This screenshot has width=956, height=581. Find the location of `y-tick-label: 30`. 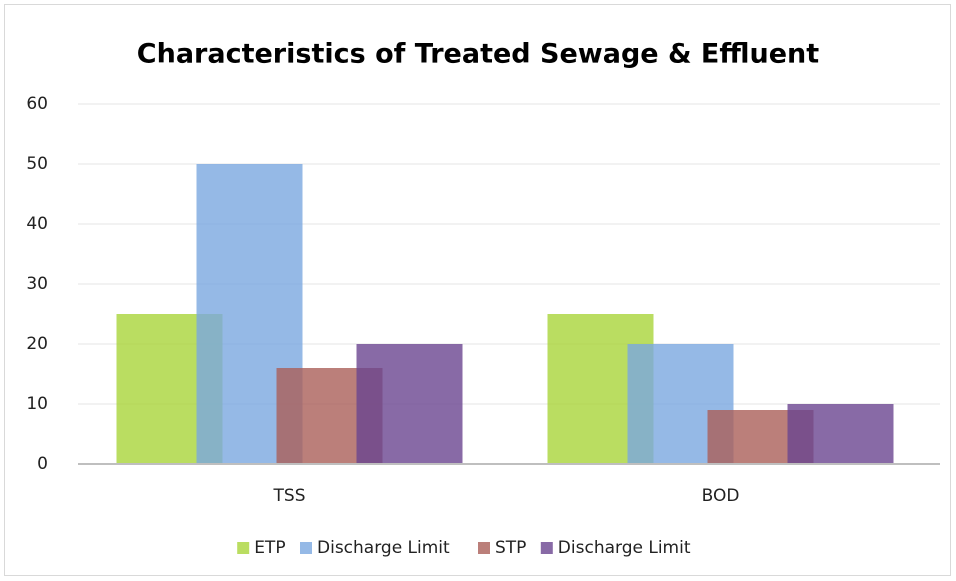

y-tick-label: 30 is located at coordinates (37, 284).